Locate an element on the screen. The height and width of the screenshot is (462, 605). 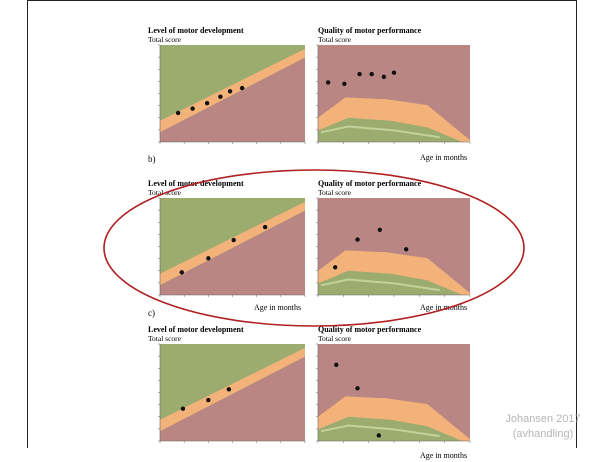
source-caption: Johansen 2017 (avhandling) is located at coordinates (543, 427).